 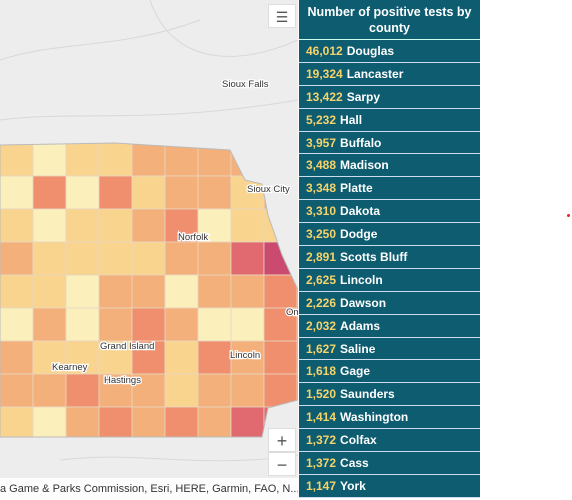 I want to click on county-row: 5,232 Hall, so click(x=389, y=120).